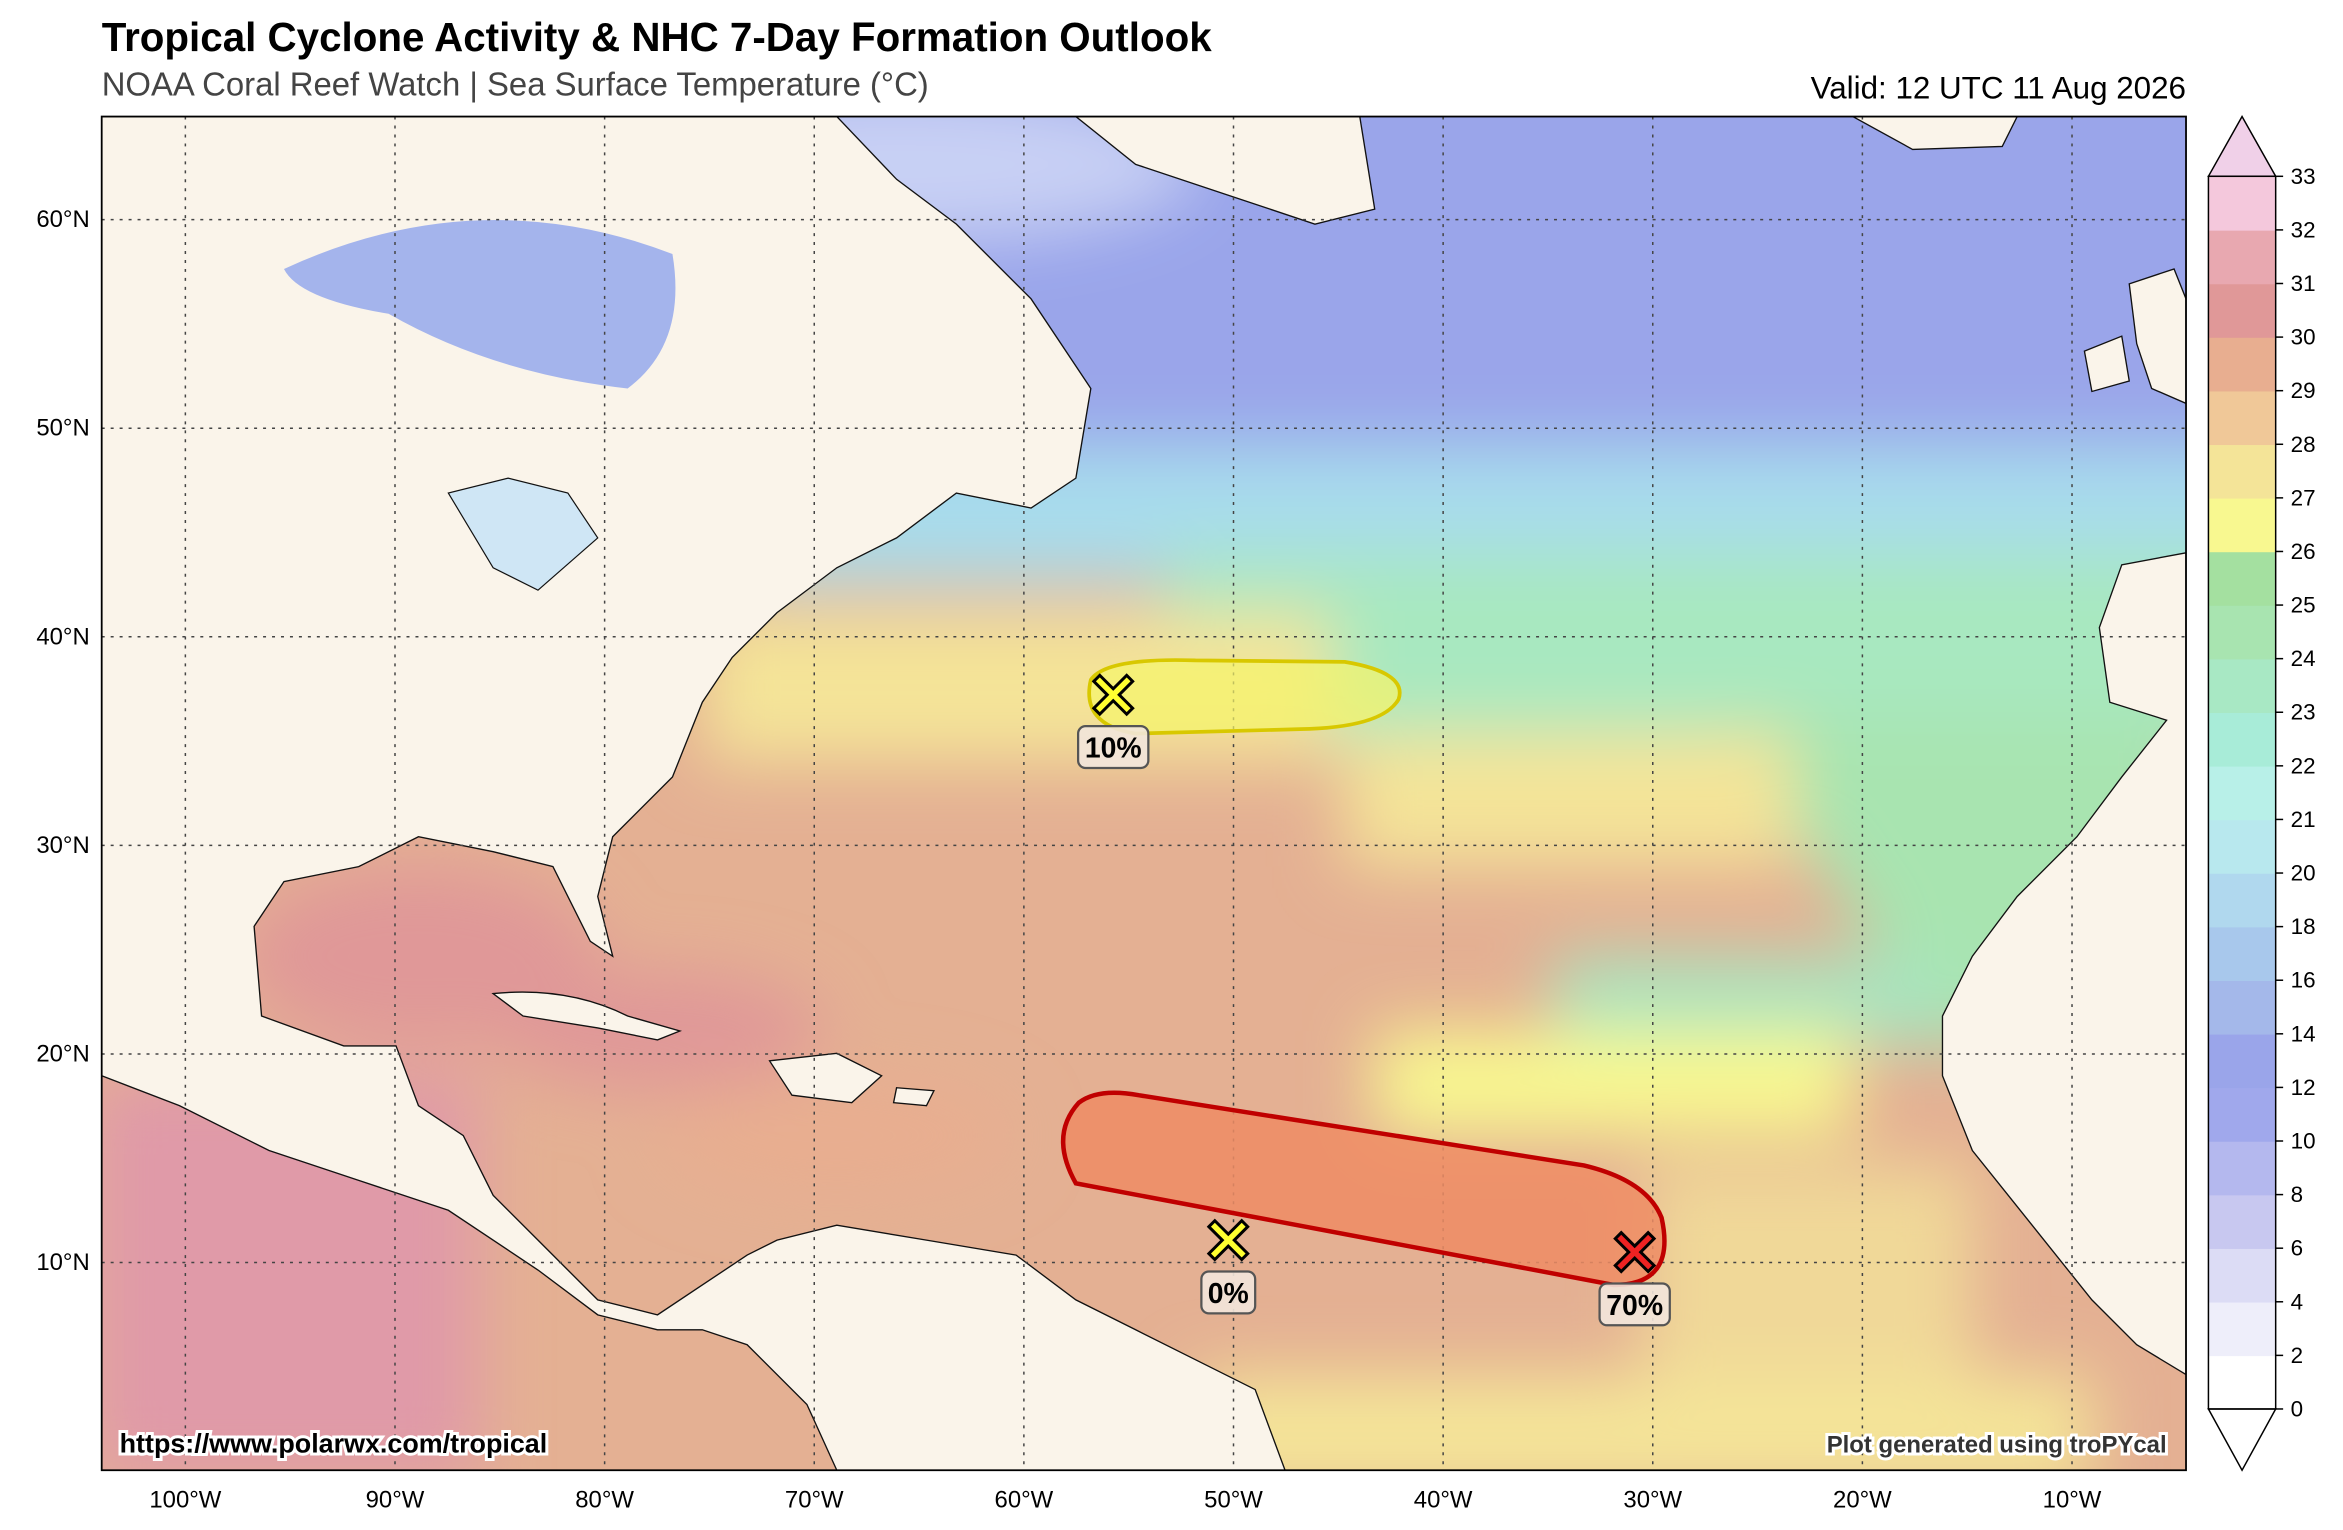 This screenshot has width=2343, height=1530. What do you see at coordinates (62, 1053) in the screenshot?
I see `lat-label: 20°N` at bounding box center [62, 1053].